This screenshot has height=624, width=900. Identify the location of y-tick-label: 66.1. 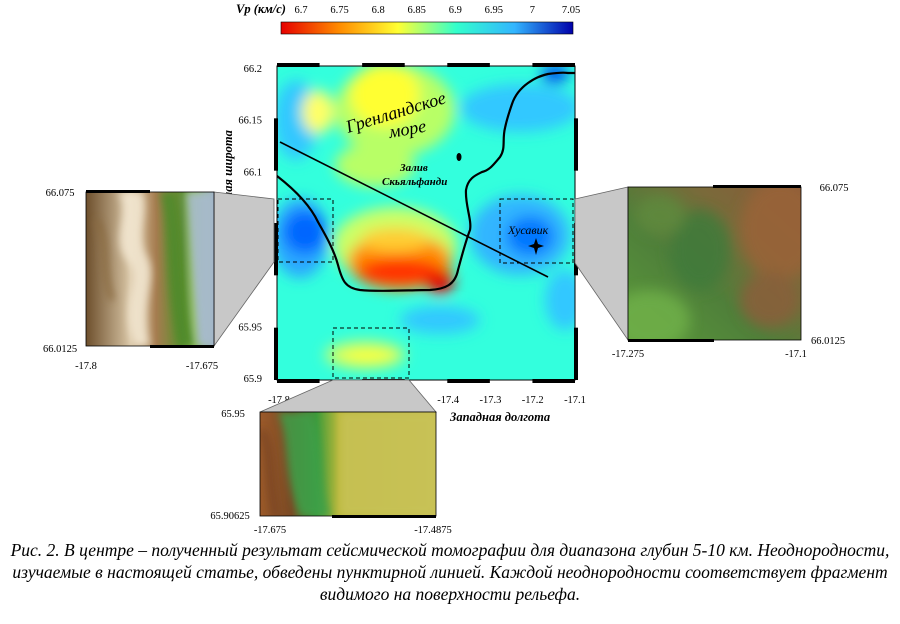
(253, 172).